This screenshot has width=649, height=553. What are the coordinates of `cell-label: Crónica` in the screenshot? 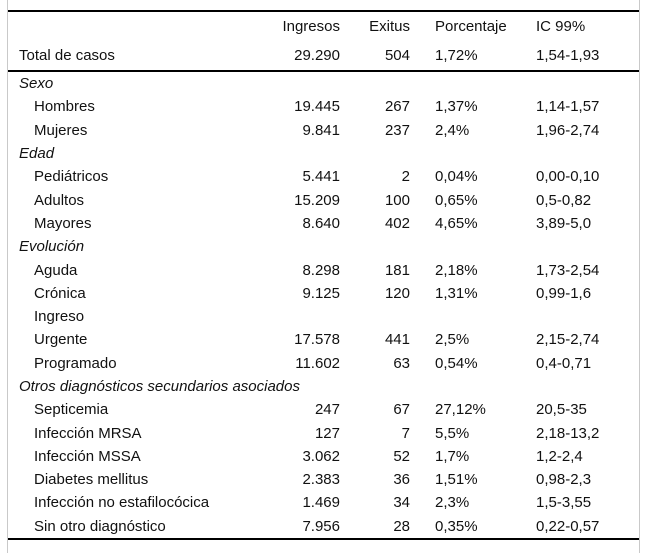 It's located at (60, 293).